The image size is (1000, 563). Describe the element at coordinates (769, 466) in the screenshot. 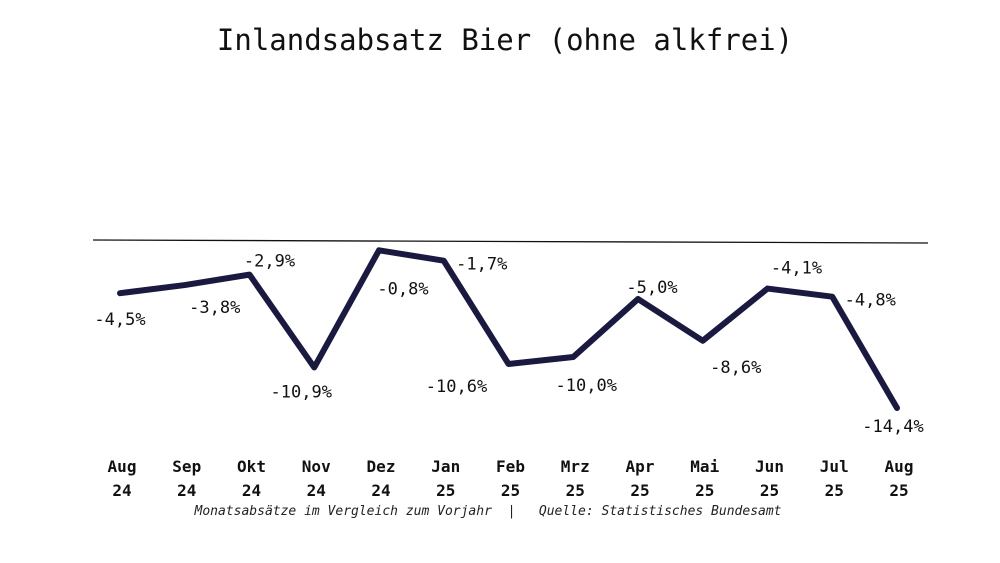

I see `x-tick-label-month: Jun` at that location.